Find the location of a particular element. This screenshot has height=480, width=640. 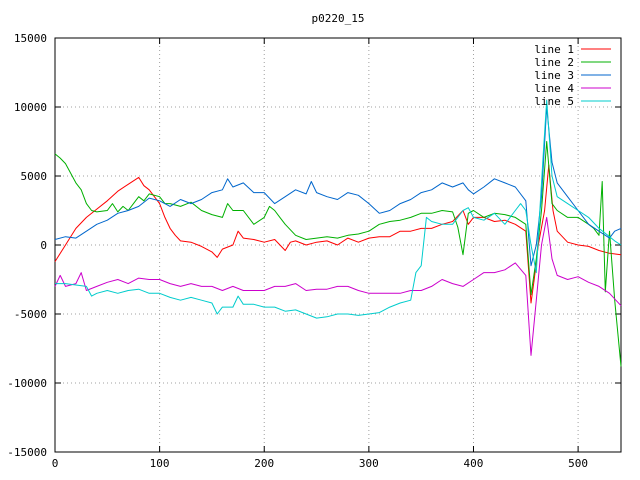

x-tick-label: 500 is located at coordinates (578, 463).